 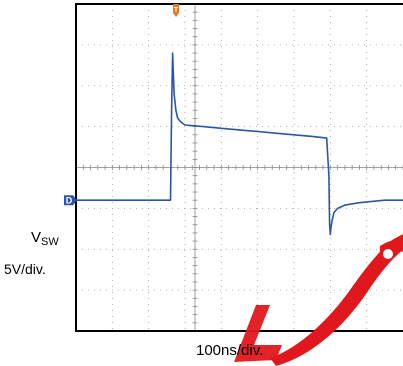 I want to click on channel-marker-label: D, so click(x=69, y=201).